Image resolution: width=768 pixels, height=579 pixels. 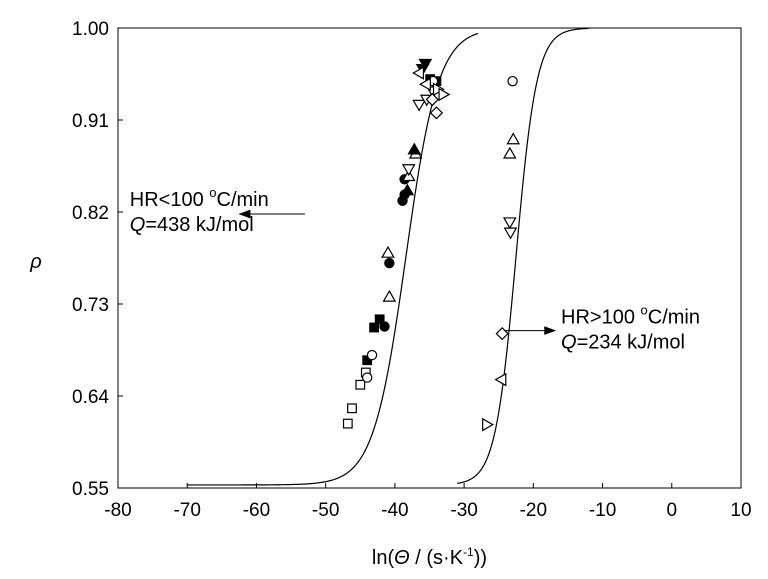 What do you see at coordinates (523, 255) in the screenshot?
I see `fit-curve` at bounding box center [523, 255].